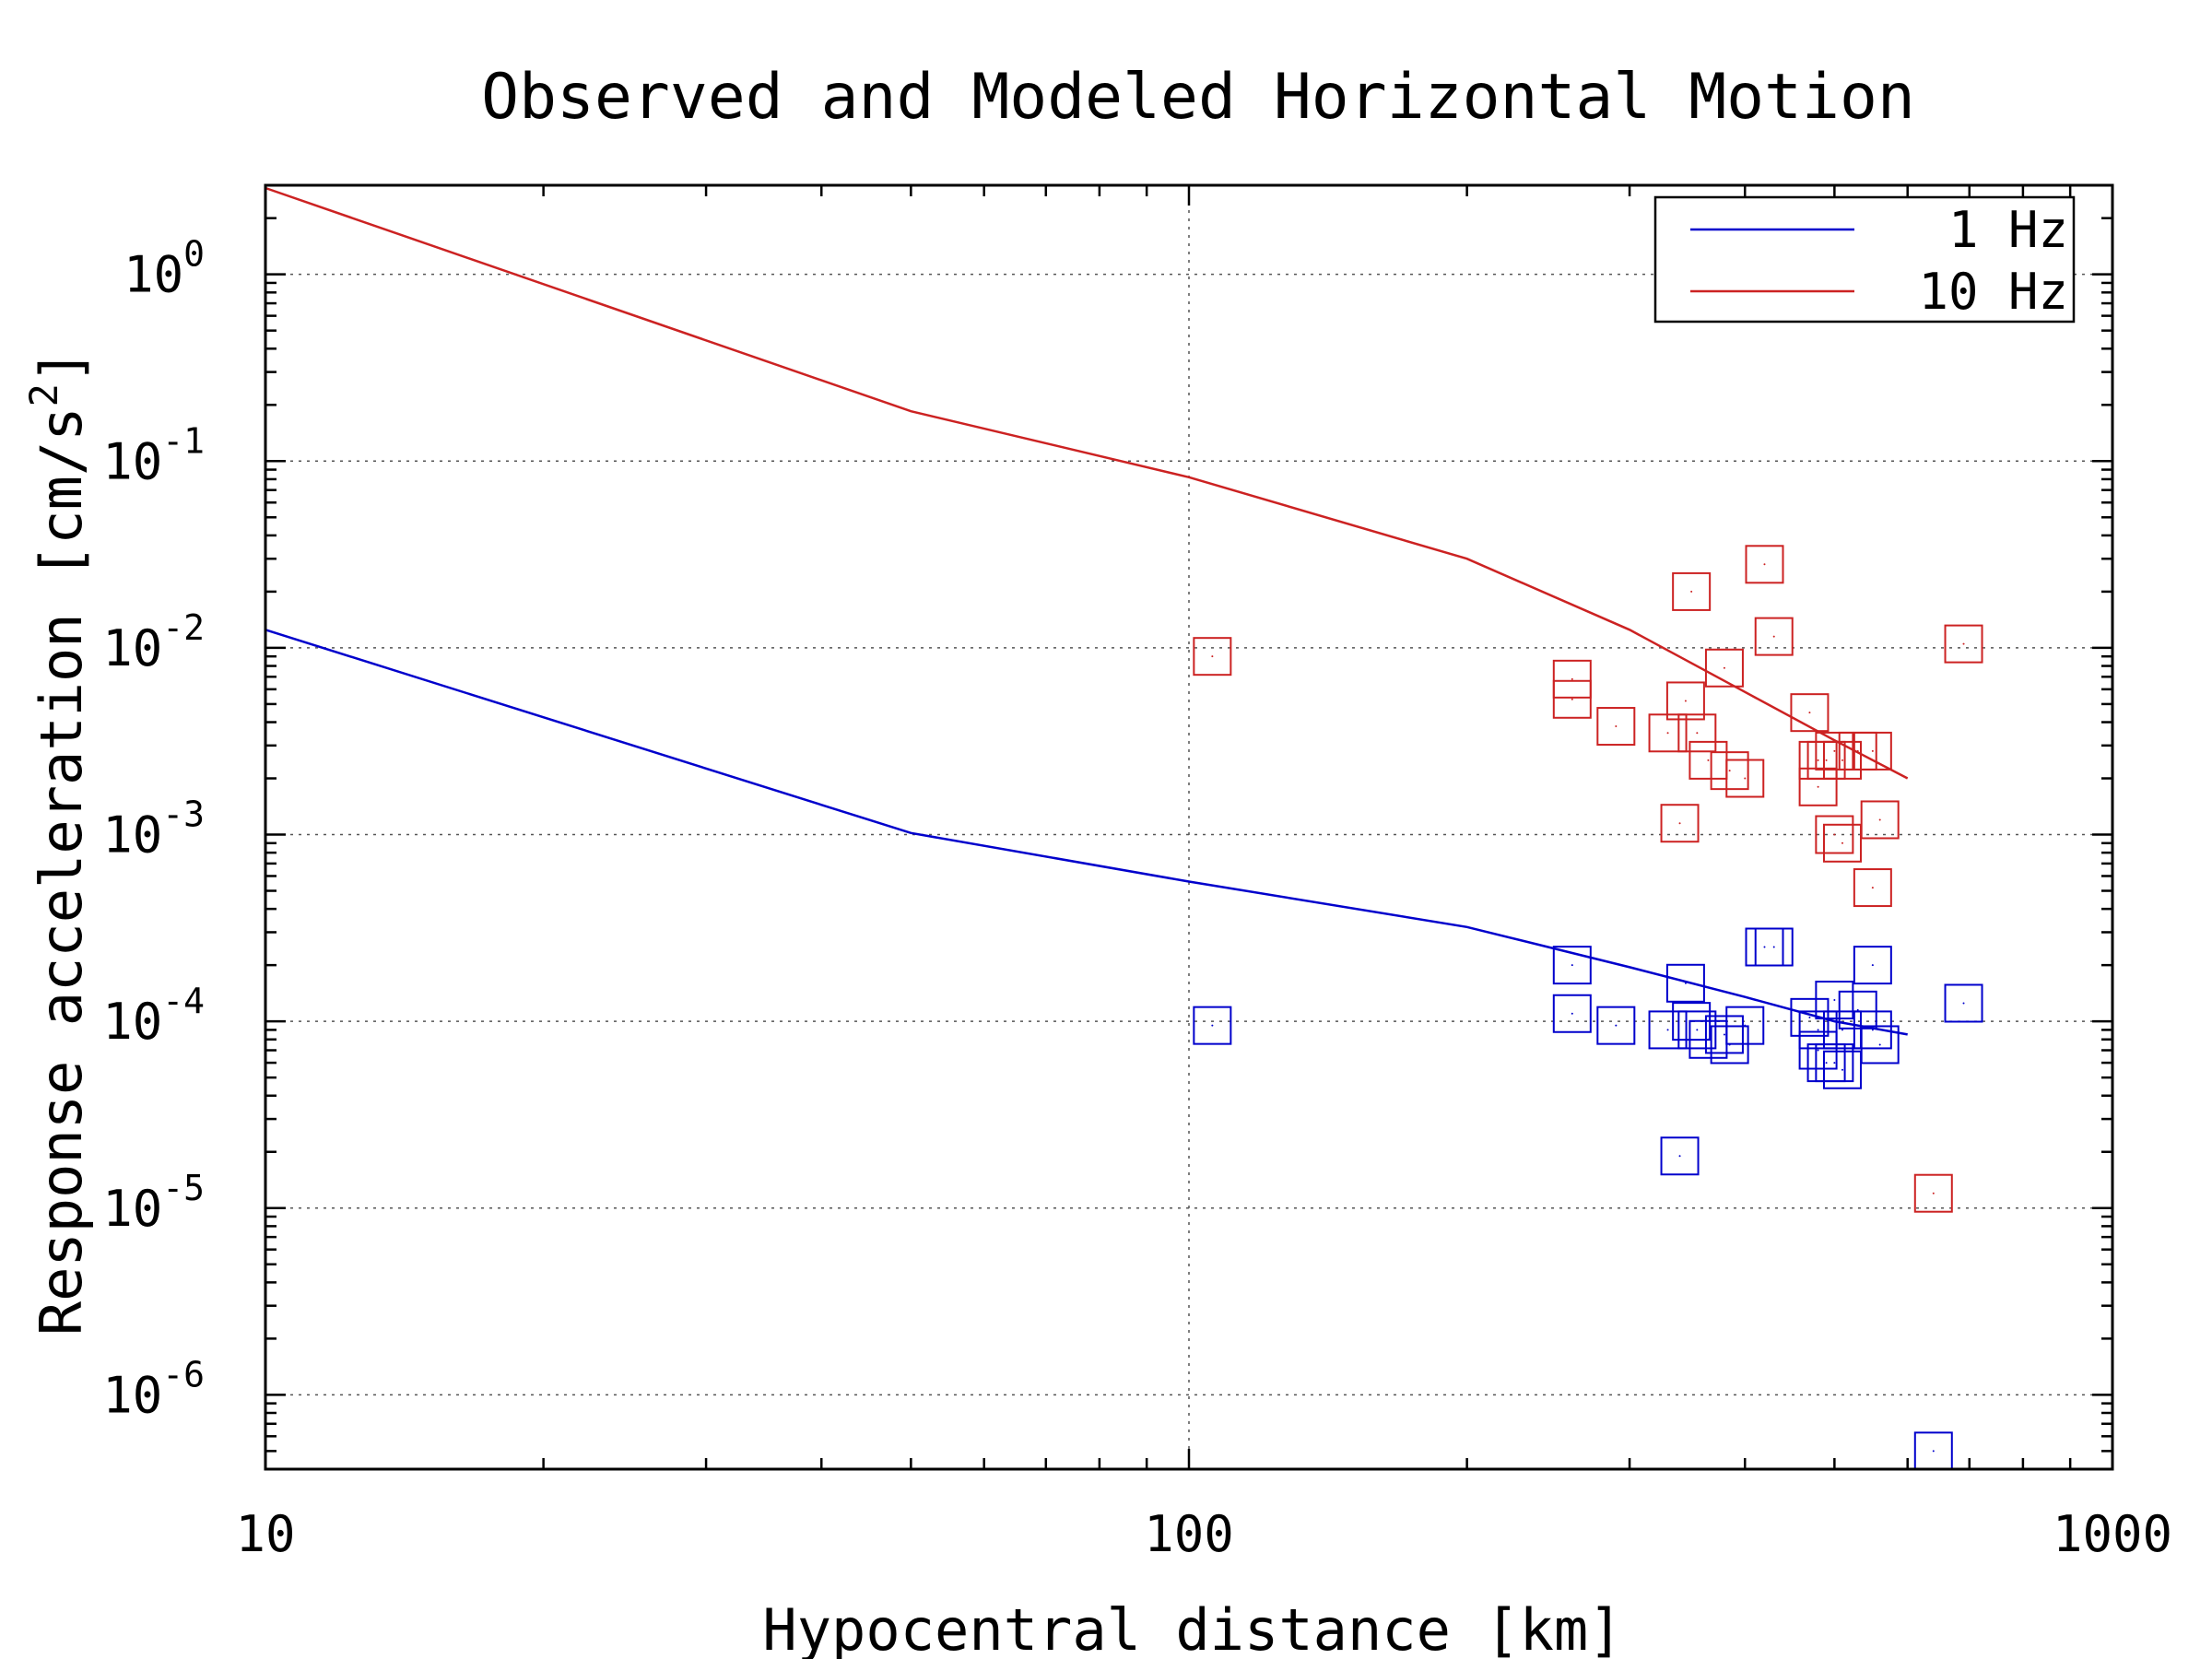  Describe the element at coordinates (183, 1374) in the screenshot. I see `y-tick-exponent: -6` at that location.